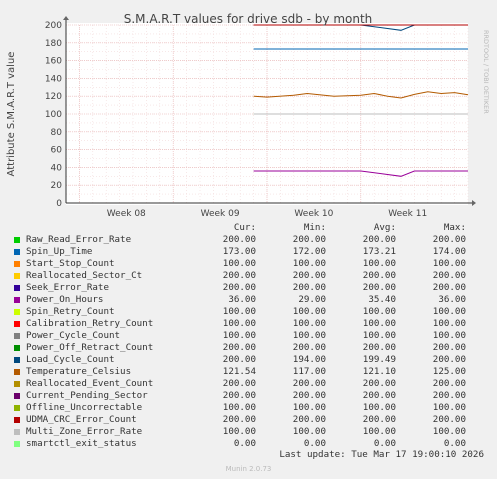  I want to click on legend-max-value: 36.00, so click(452, 299).